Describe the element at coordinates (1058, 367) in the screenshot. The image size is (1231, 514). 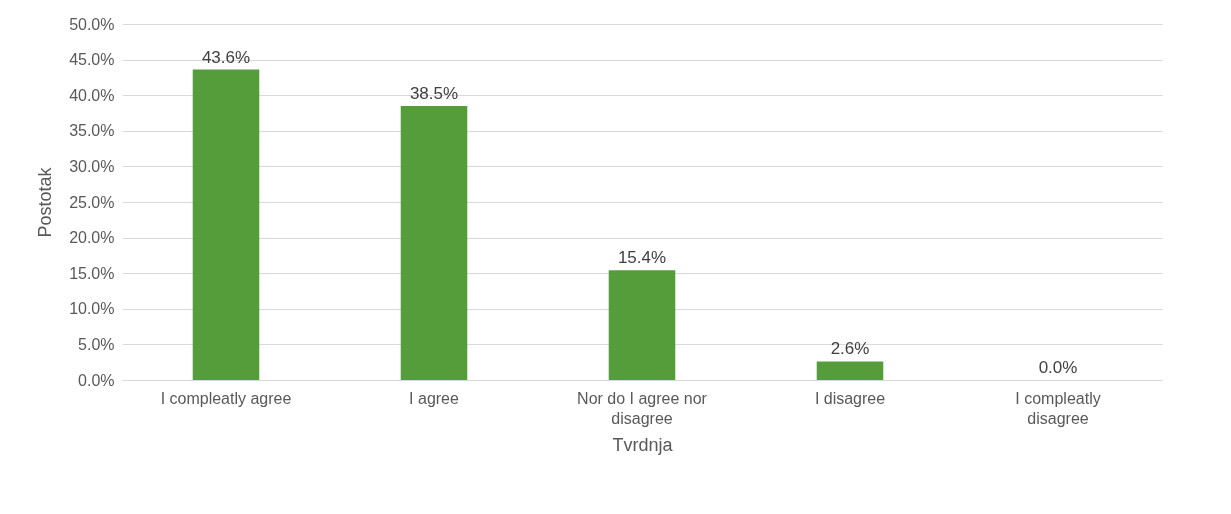
I see `data-label: 0.0%` at that location.